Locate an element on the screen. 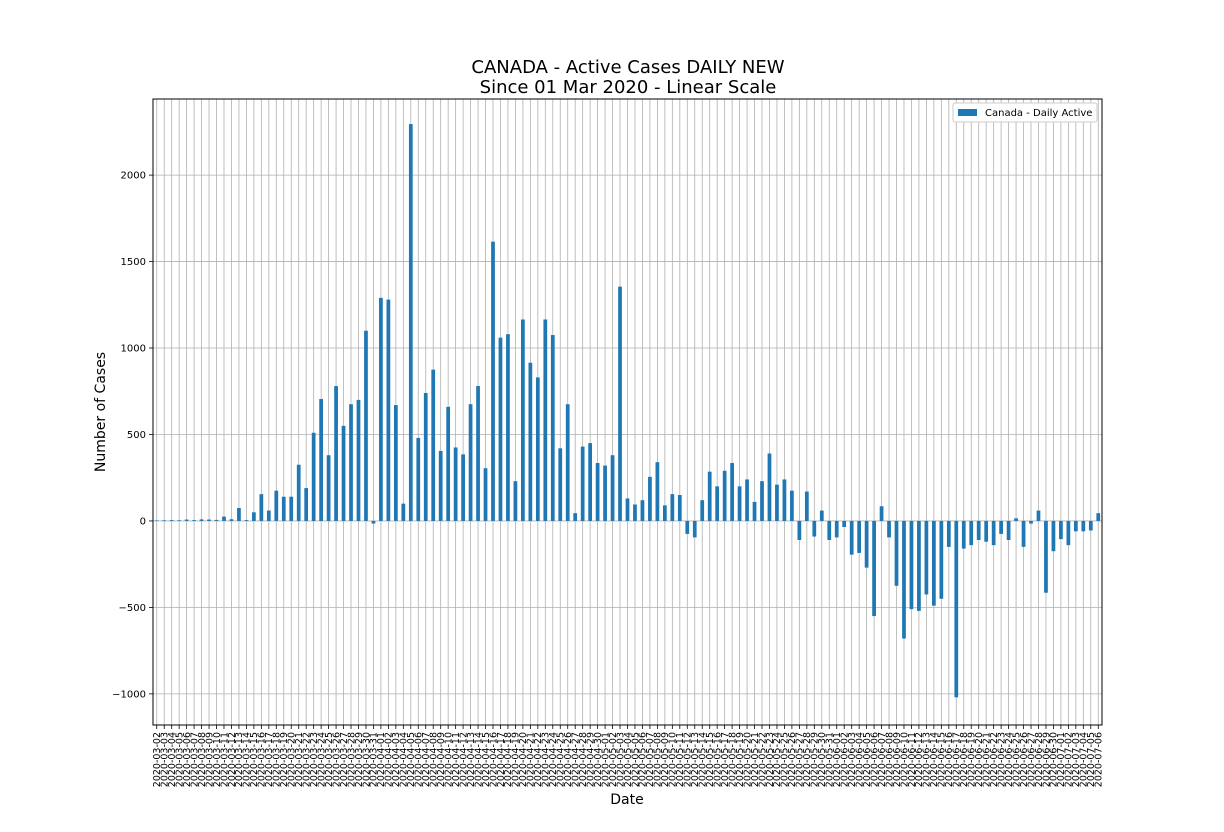 The height and width of the screenshot is (832, 1224). x-tick-label: 2020-06-16 is located at coordinates (949, 759).